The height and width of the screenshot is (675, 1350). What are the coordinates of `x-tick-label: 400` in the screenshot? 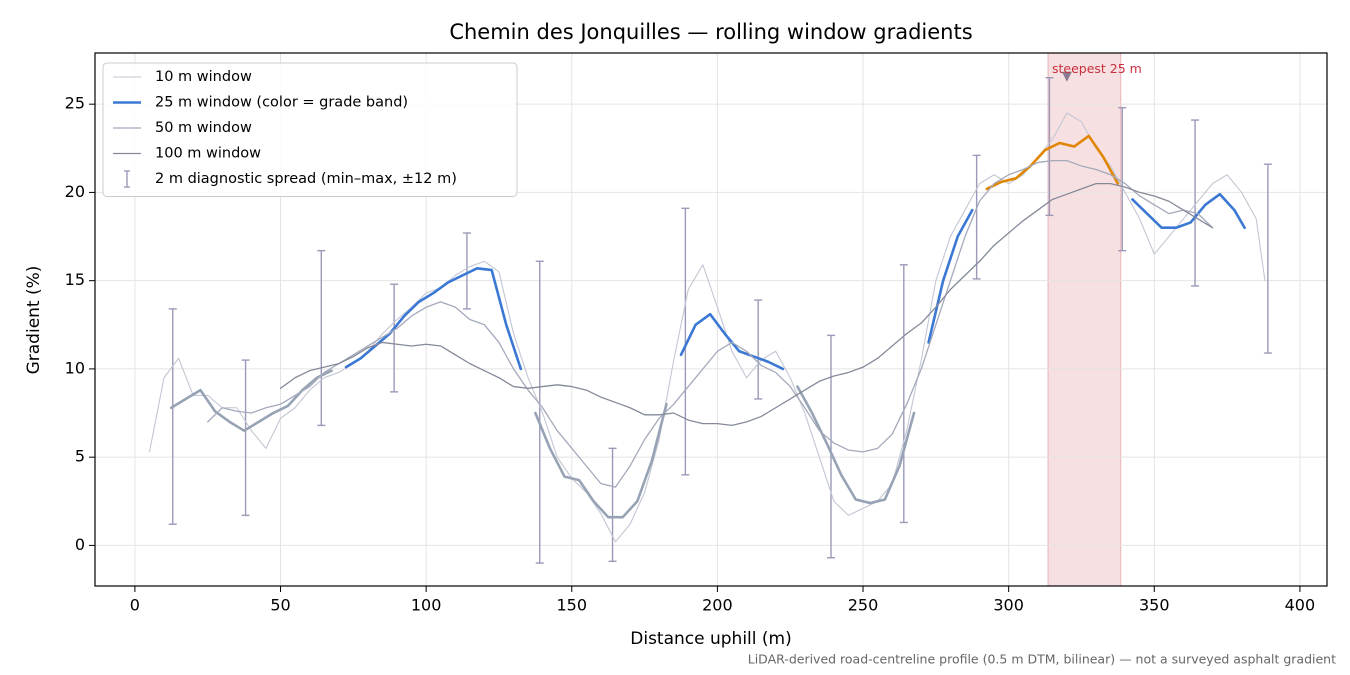 It's located at (1300, 605).